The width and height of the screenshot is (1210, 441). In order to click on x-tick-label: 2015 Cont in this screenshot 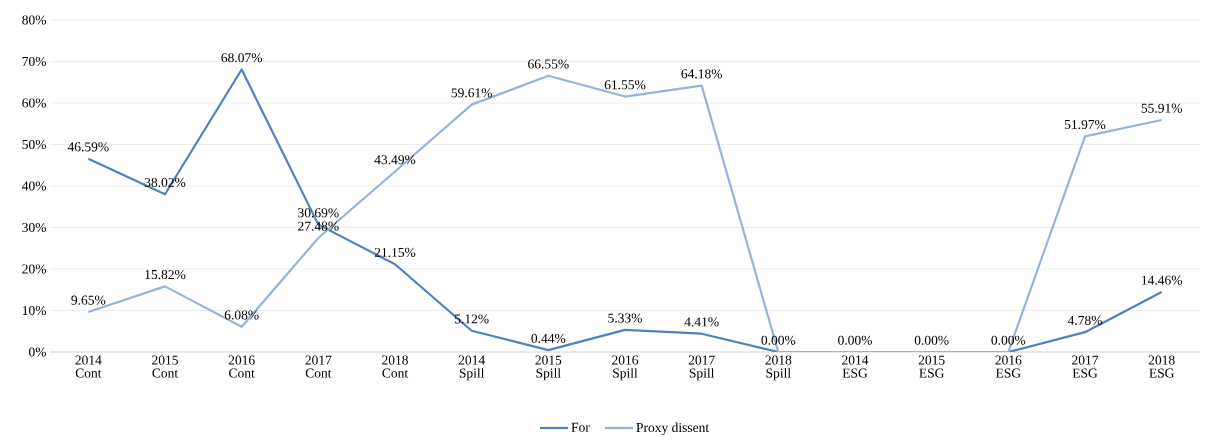, I will do `click(165, 366)`.